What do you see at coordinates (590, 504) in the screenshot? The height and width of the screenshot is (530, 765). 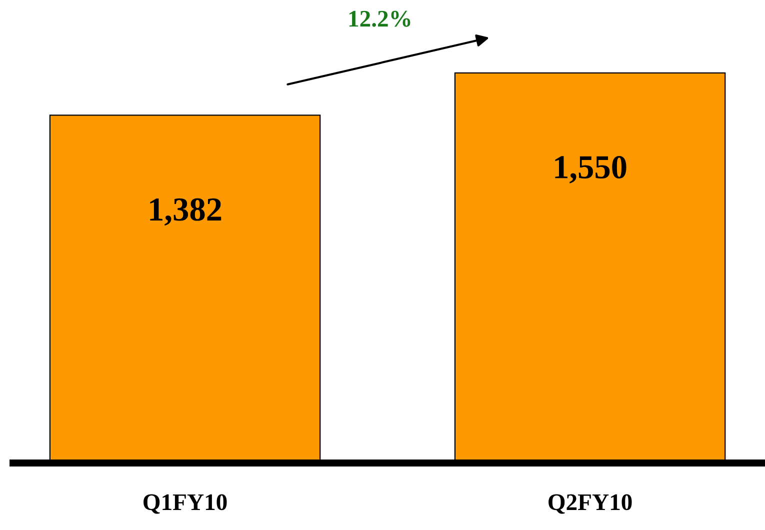 I see `x-tick-label: Q2FY10` at bounding box center [590, 504].